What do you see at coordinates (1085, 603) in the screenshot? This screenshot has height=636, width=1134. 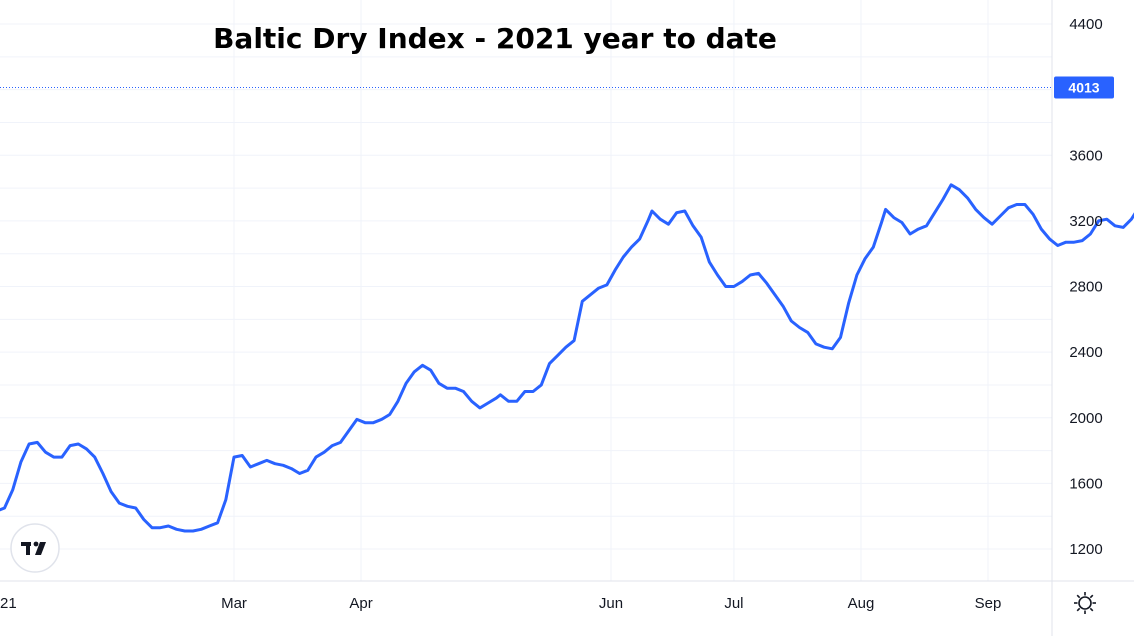 I see `gear-icon` at bounding box center [1085, 603].